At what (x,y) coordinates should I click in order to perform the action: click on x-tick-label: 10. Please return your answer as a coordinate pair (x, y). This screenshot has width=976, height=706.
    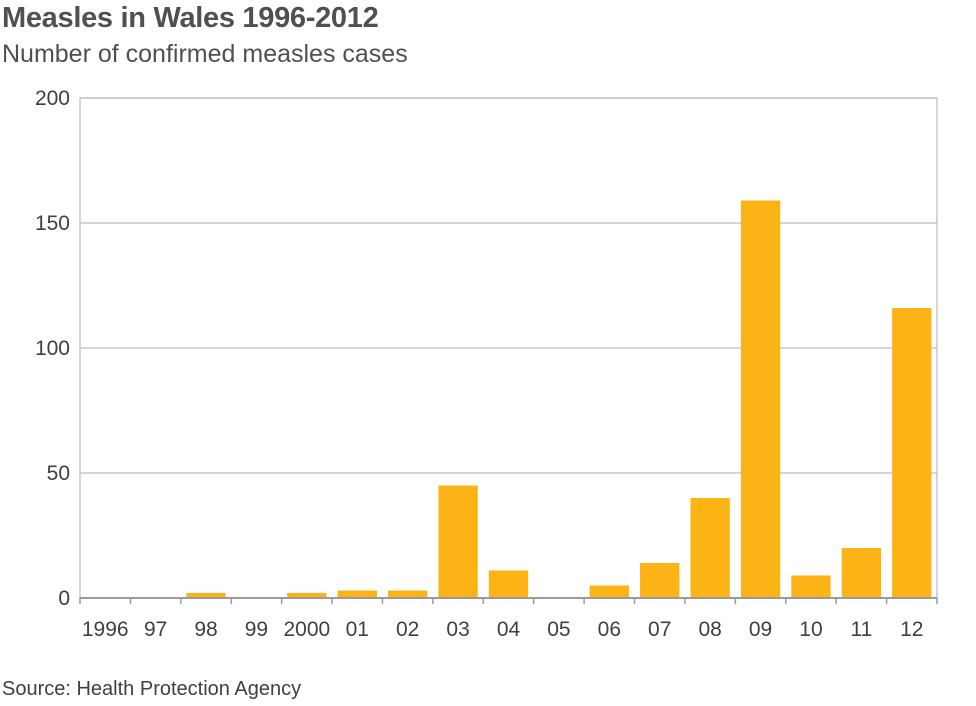
    Looking at the image, I should click on (810, 629).